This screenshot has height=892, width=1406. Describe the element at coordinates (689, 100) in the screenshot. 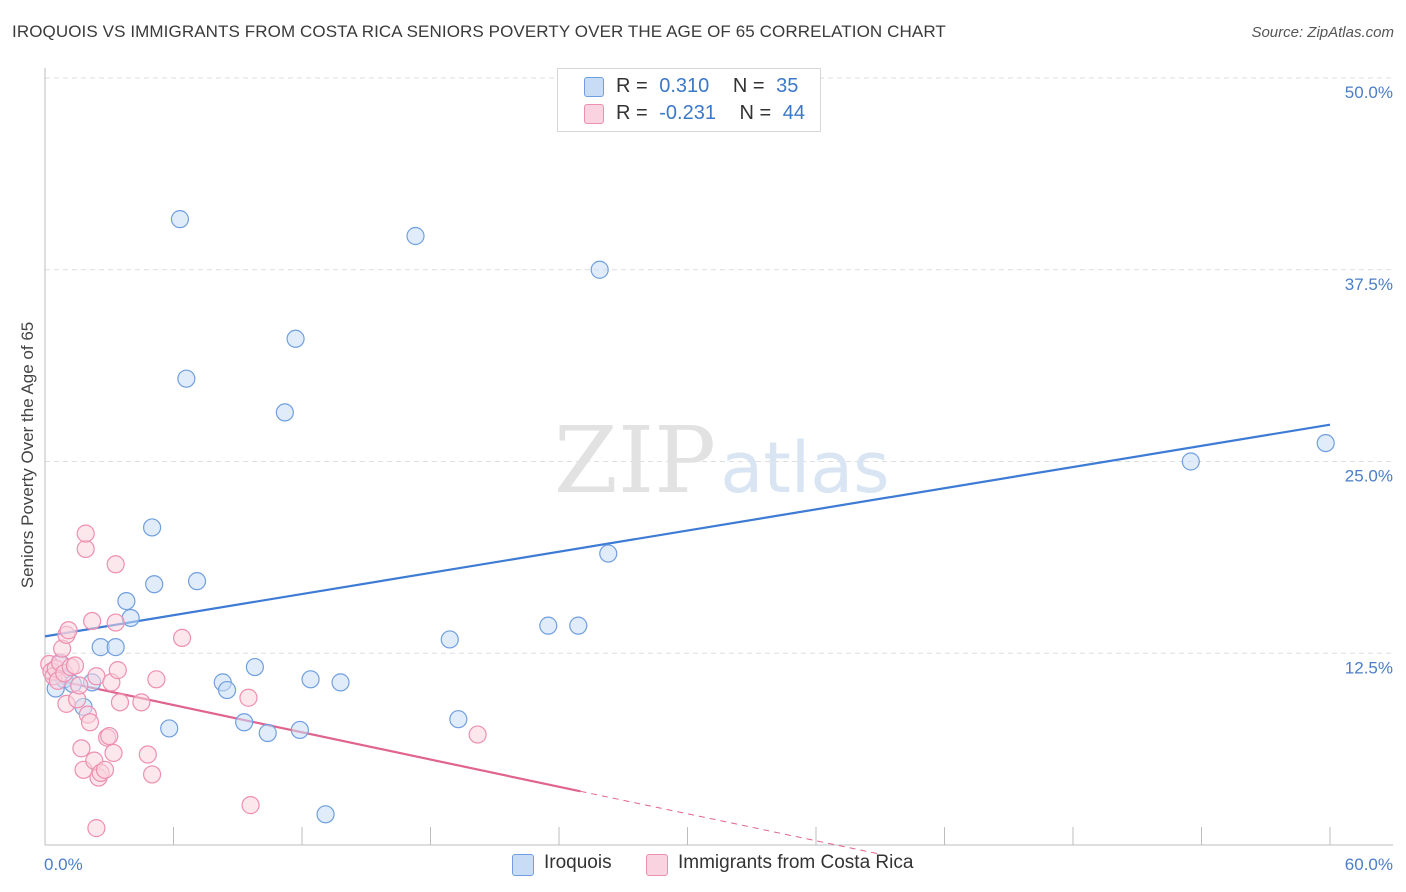

I see `correlation-legend: R = 0.310 N = 35 R = -0.231 N = 44` at that location.